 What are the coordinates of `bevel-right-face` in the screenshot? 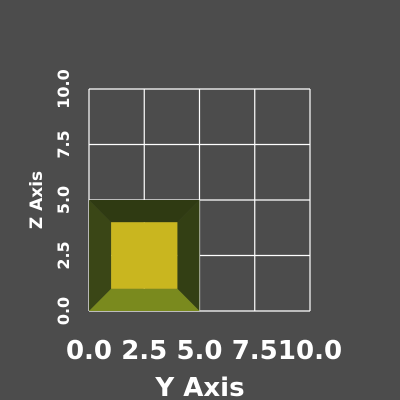 It's located at (188, 255).